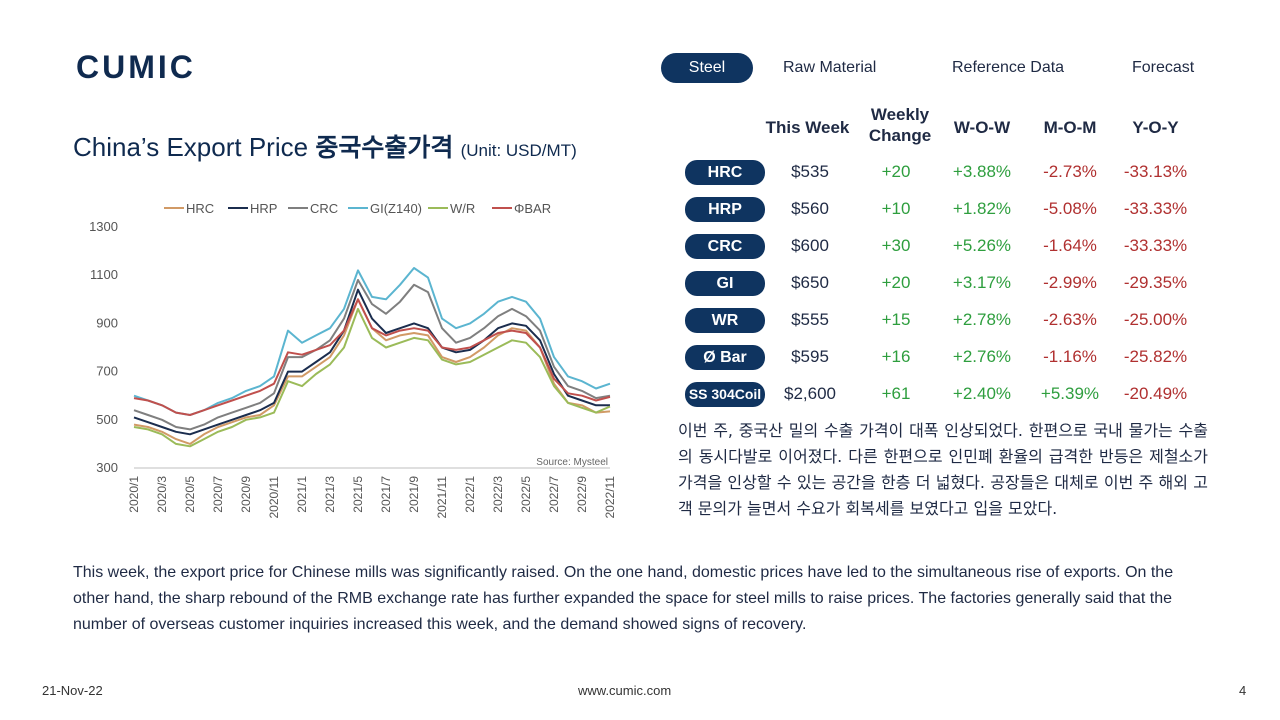  Describe the element at coordinates (1155, 171) in the screenshot. I see `yoy-cell: -33.13%` at that location.